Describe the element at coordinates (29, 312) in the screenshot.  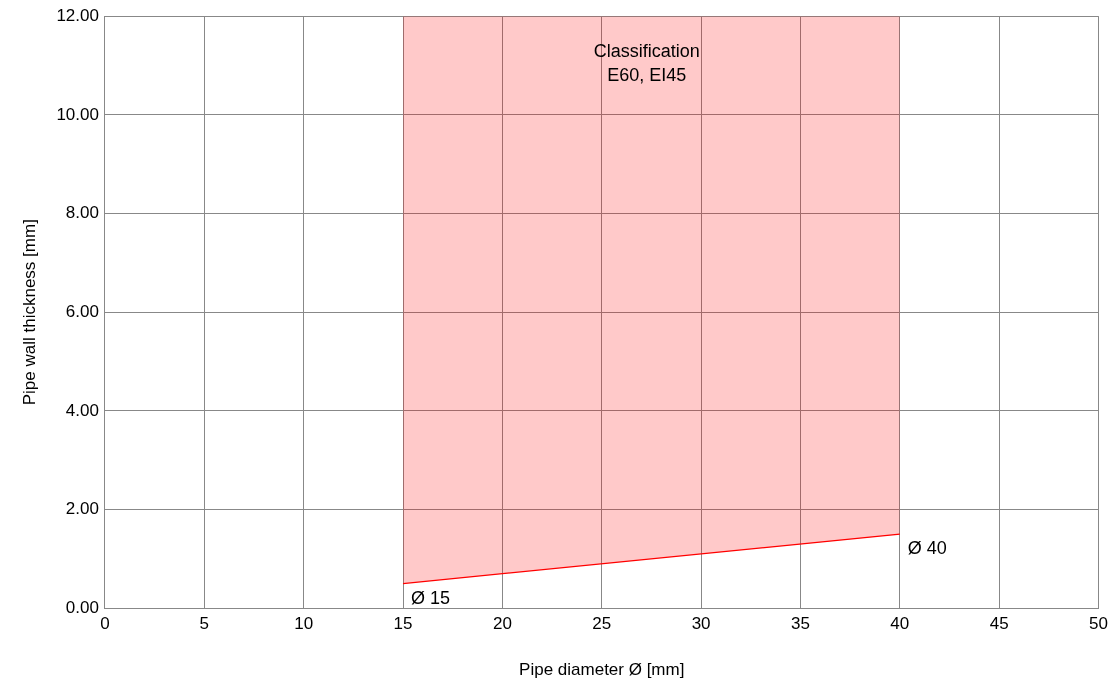
I see `y-axis-title: Pipe wall thickness [mm]` at that location.